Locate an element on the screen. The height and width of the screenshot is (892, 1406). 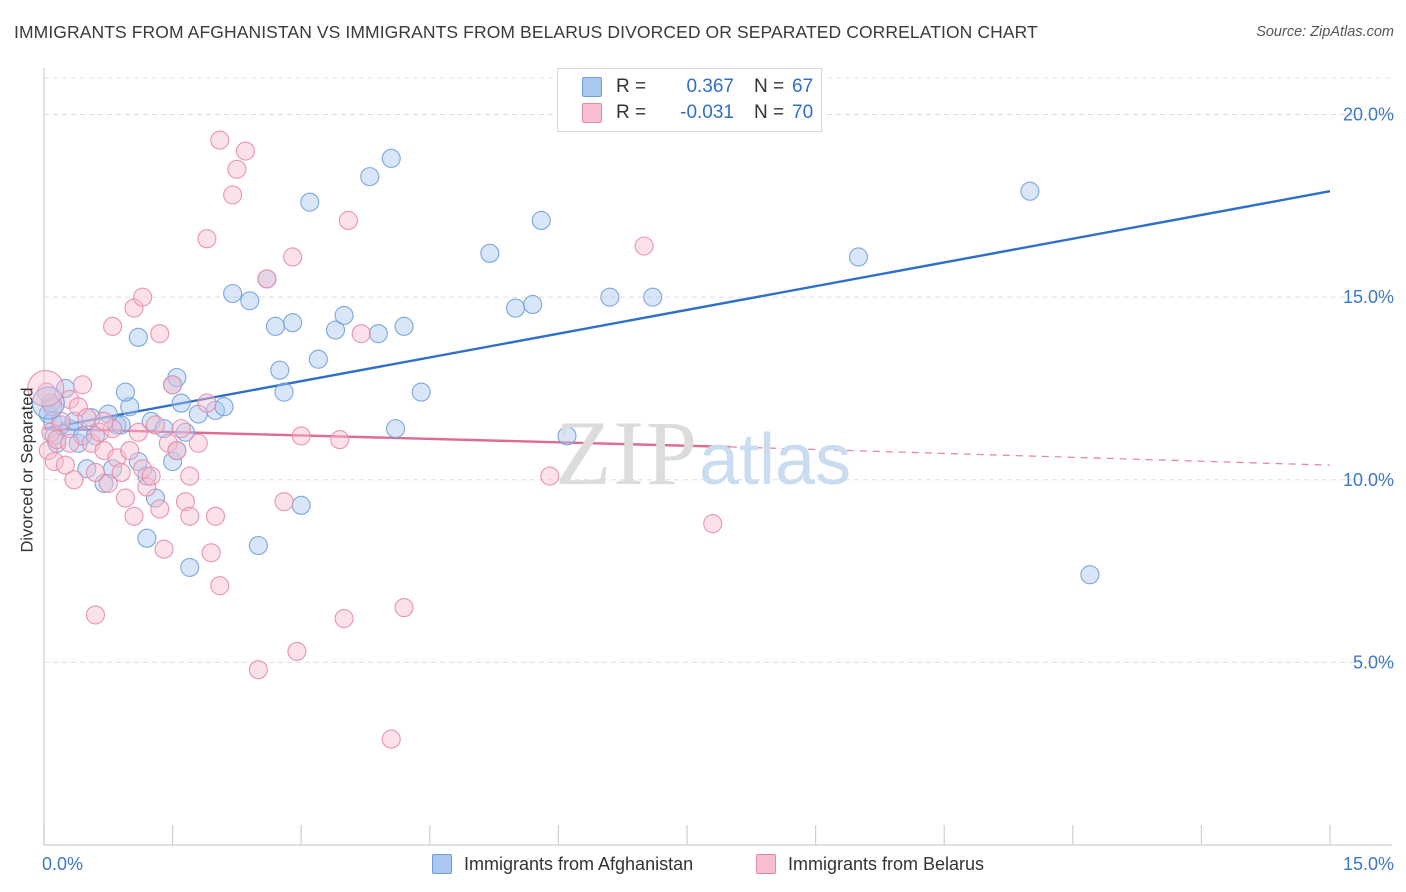
trend-line-belarus is located at coordinates (386, 438).